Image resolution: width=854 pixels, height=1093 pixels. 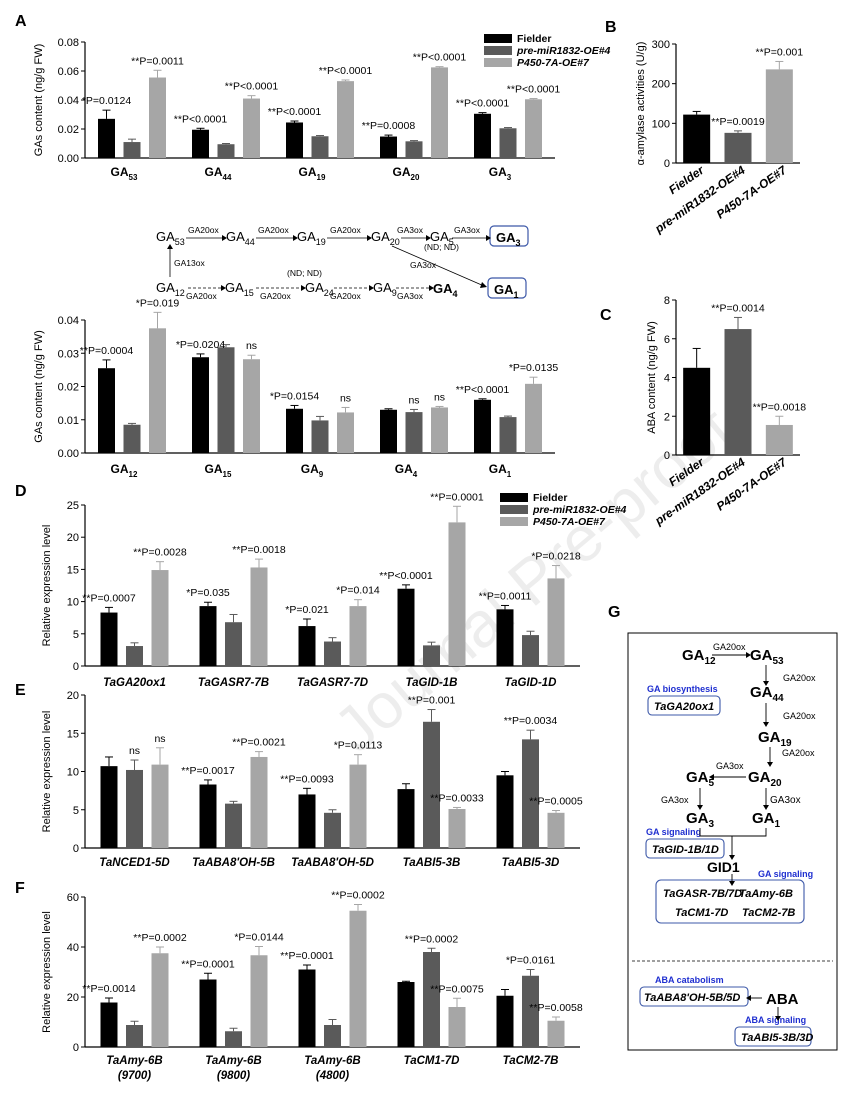 I want to click on g-ga12: GA12, so click(x=699, y=657).